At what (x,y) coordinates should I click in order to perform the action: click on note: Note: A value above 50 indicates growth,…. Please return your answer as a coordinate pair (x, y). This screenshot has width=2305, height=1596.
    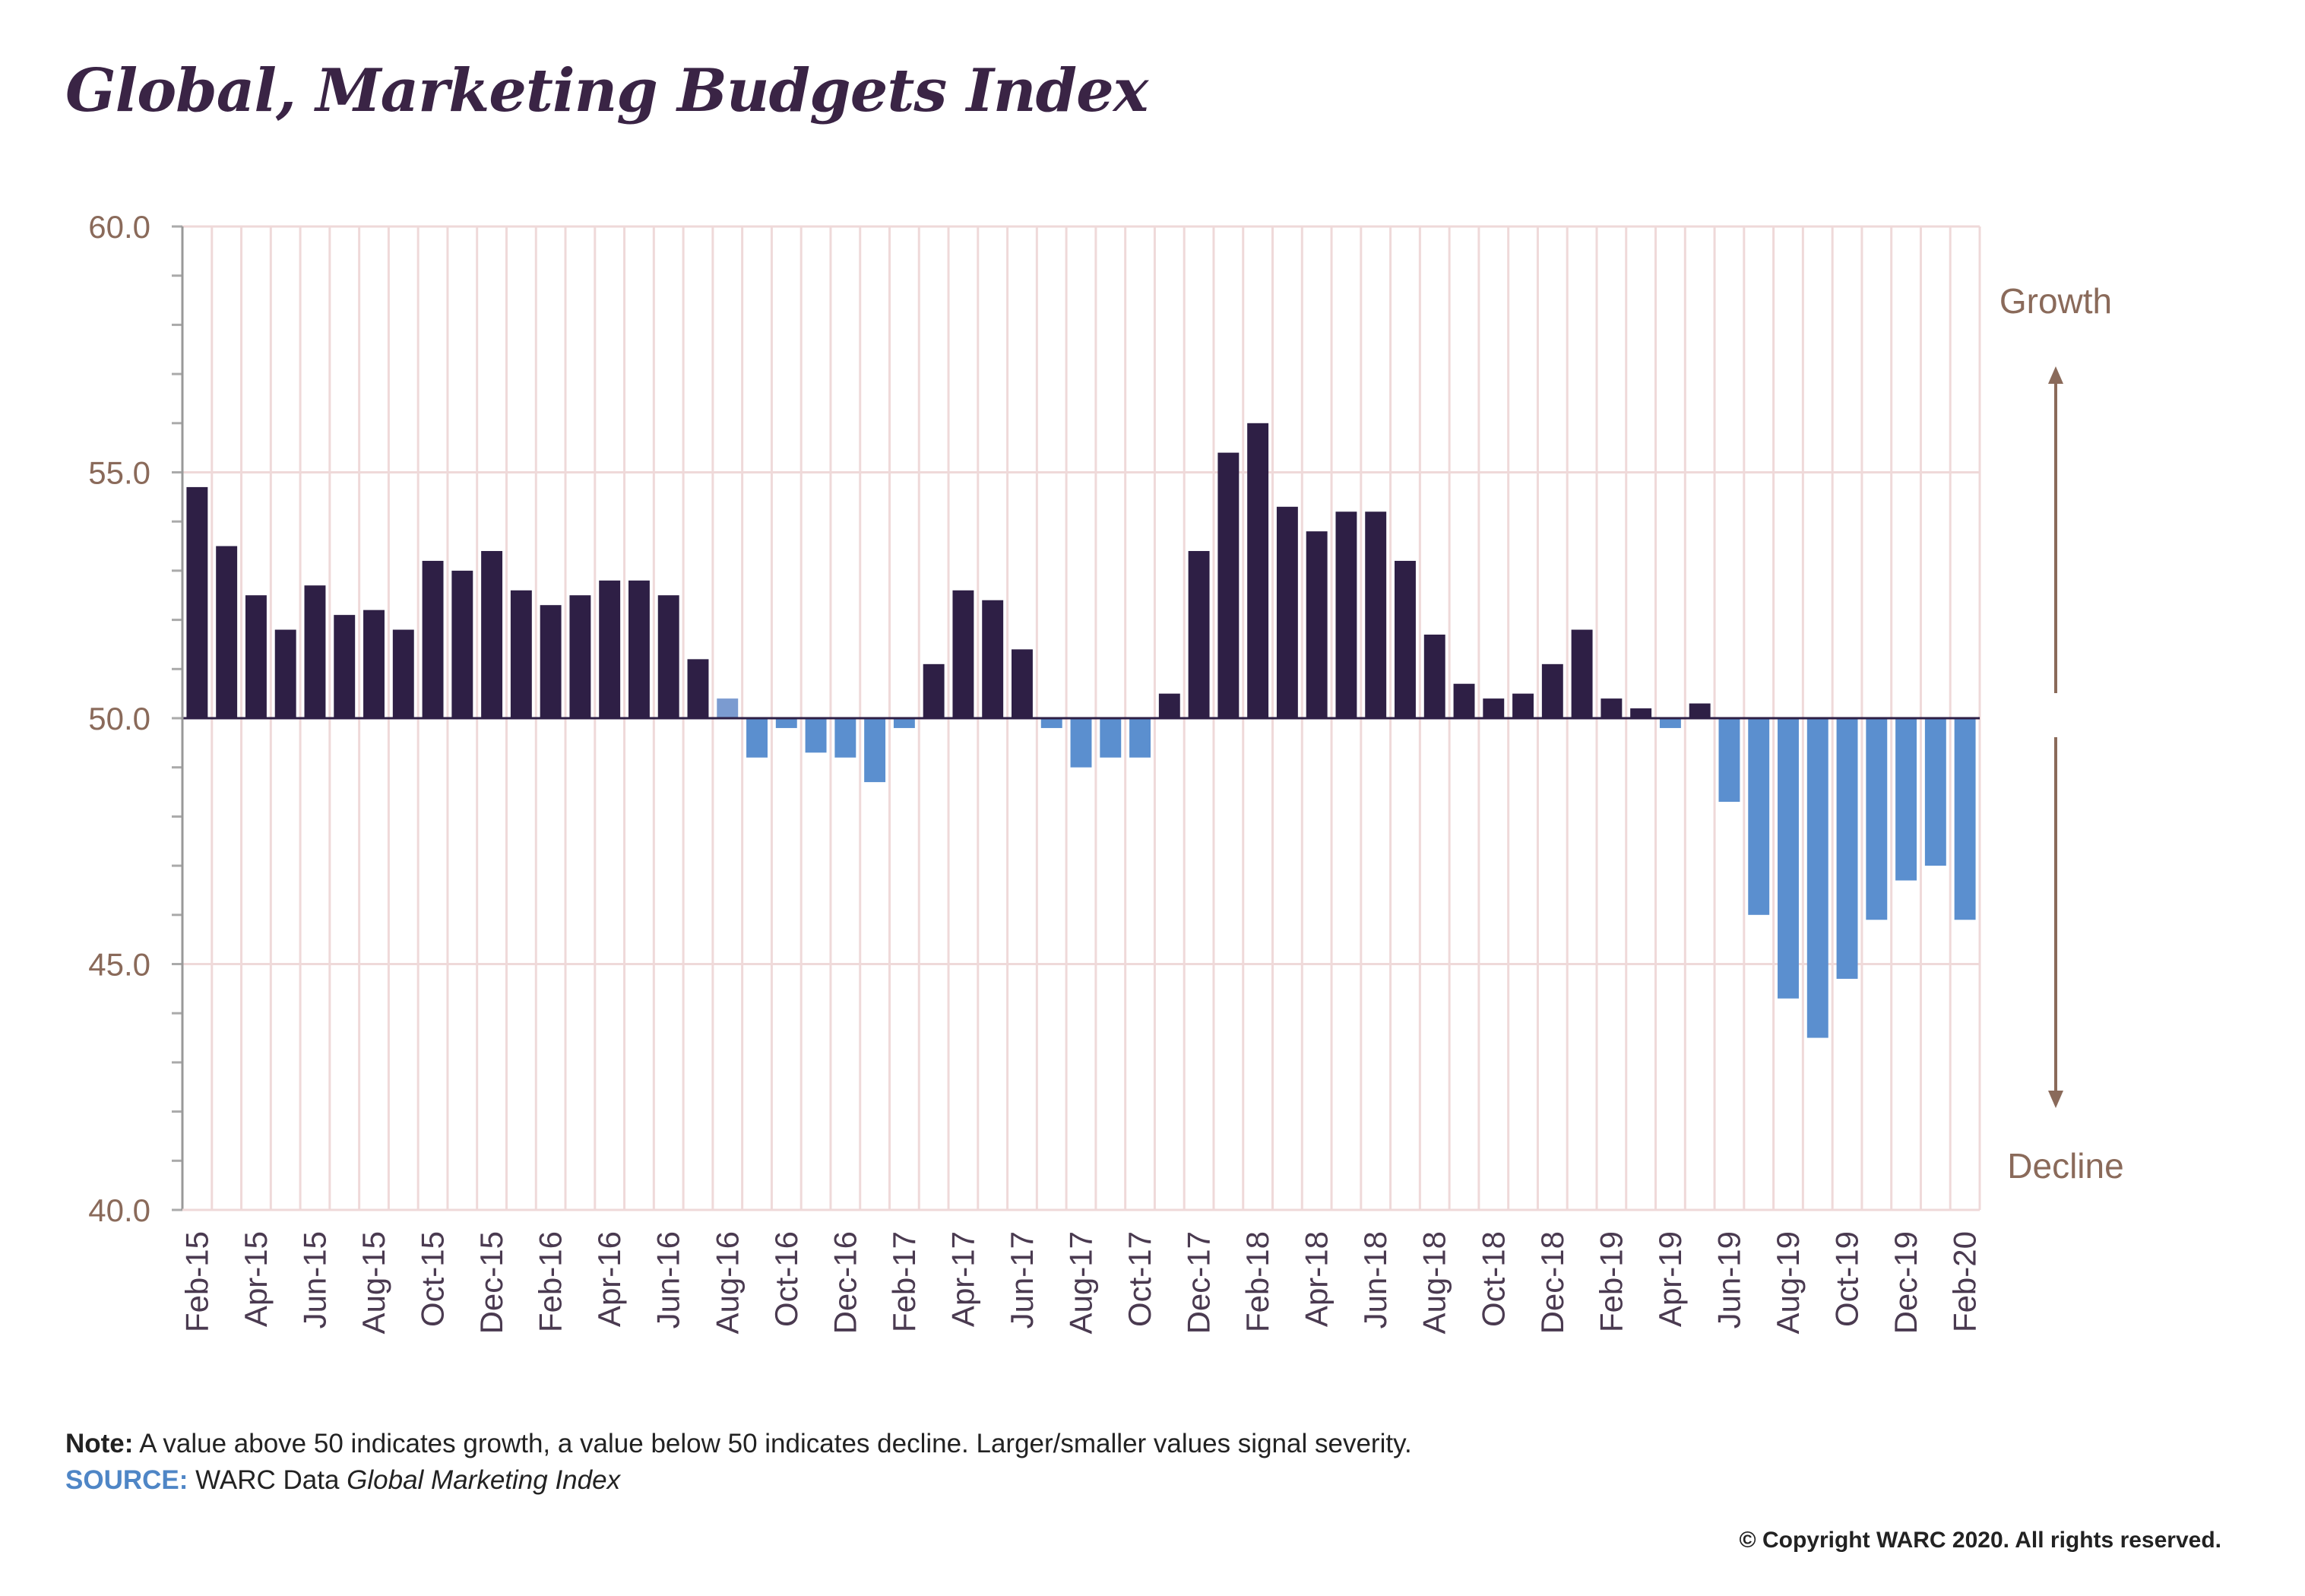
    Looking at the image, I should click on (738, 1444).